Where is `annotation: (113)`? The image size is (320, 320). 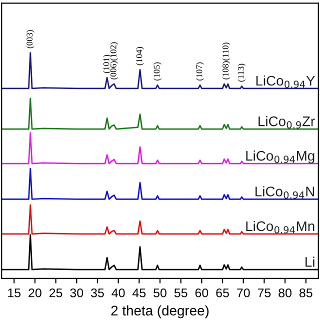 annotation: (113) is located at coordinates (242, 73).